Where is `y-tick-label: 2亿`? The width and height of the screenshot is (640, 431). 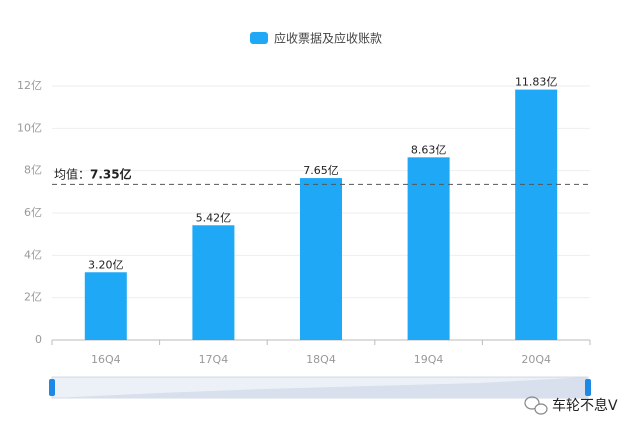 y-tick-label: 2亿 is located at coordinates (33, 297).